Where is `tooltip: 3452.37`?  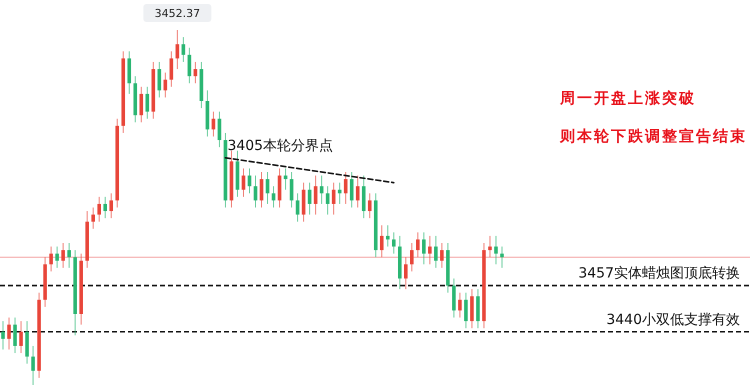
tooltip: 3452.37 is located at coordinates (177, 13).